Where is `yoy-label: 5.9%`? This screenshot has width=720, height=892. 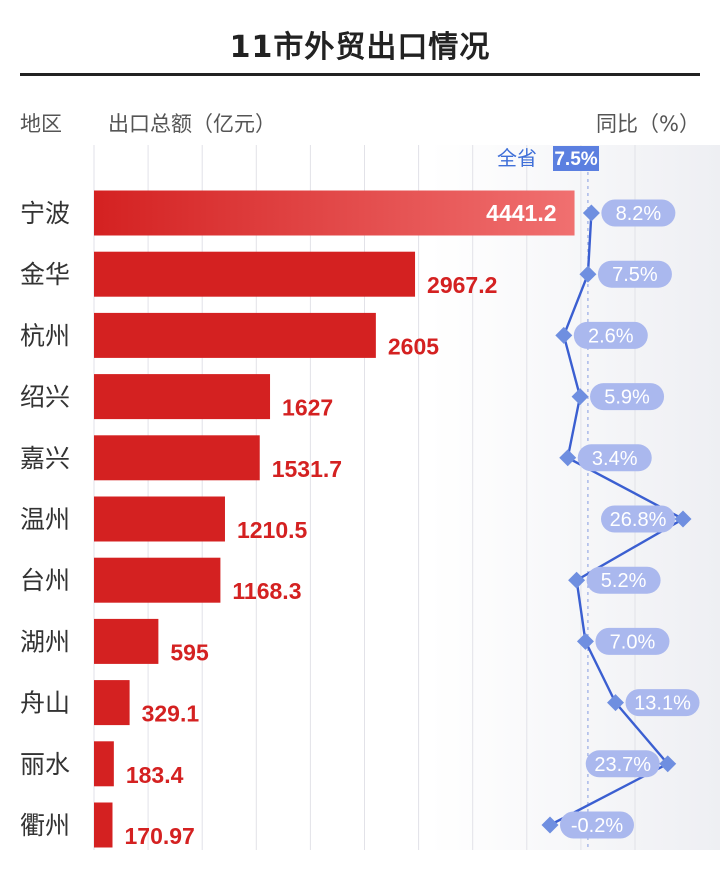
yoy-label: 5.9% is located at coordinates (627, 398).